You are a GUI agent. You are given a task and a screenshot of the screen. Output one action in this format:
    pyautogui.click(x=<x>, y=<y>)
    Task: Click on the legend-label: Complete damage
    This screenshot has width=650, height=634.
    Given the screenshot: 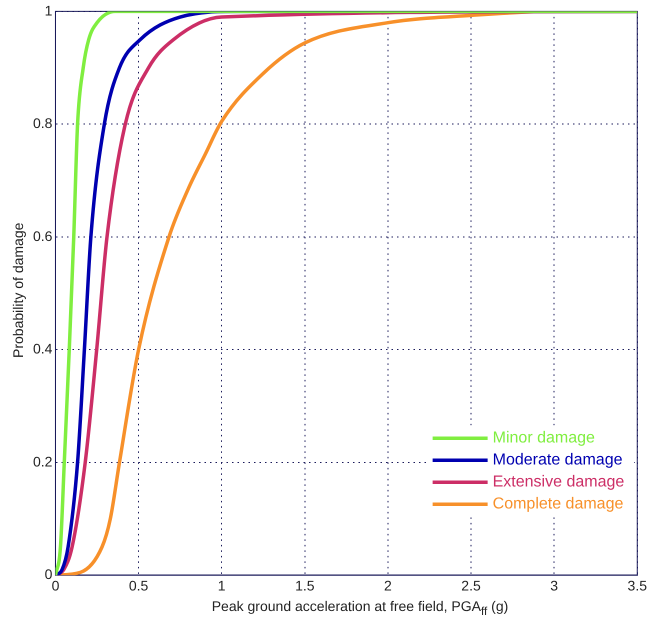 What is the action you would take?
    pyautogui.click(x=558, y=504)
    